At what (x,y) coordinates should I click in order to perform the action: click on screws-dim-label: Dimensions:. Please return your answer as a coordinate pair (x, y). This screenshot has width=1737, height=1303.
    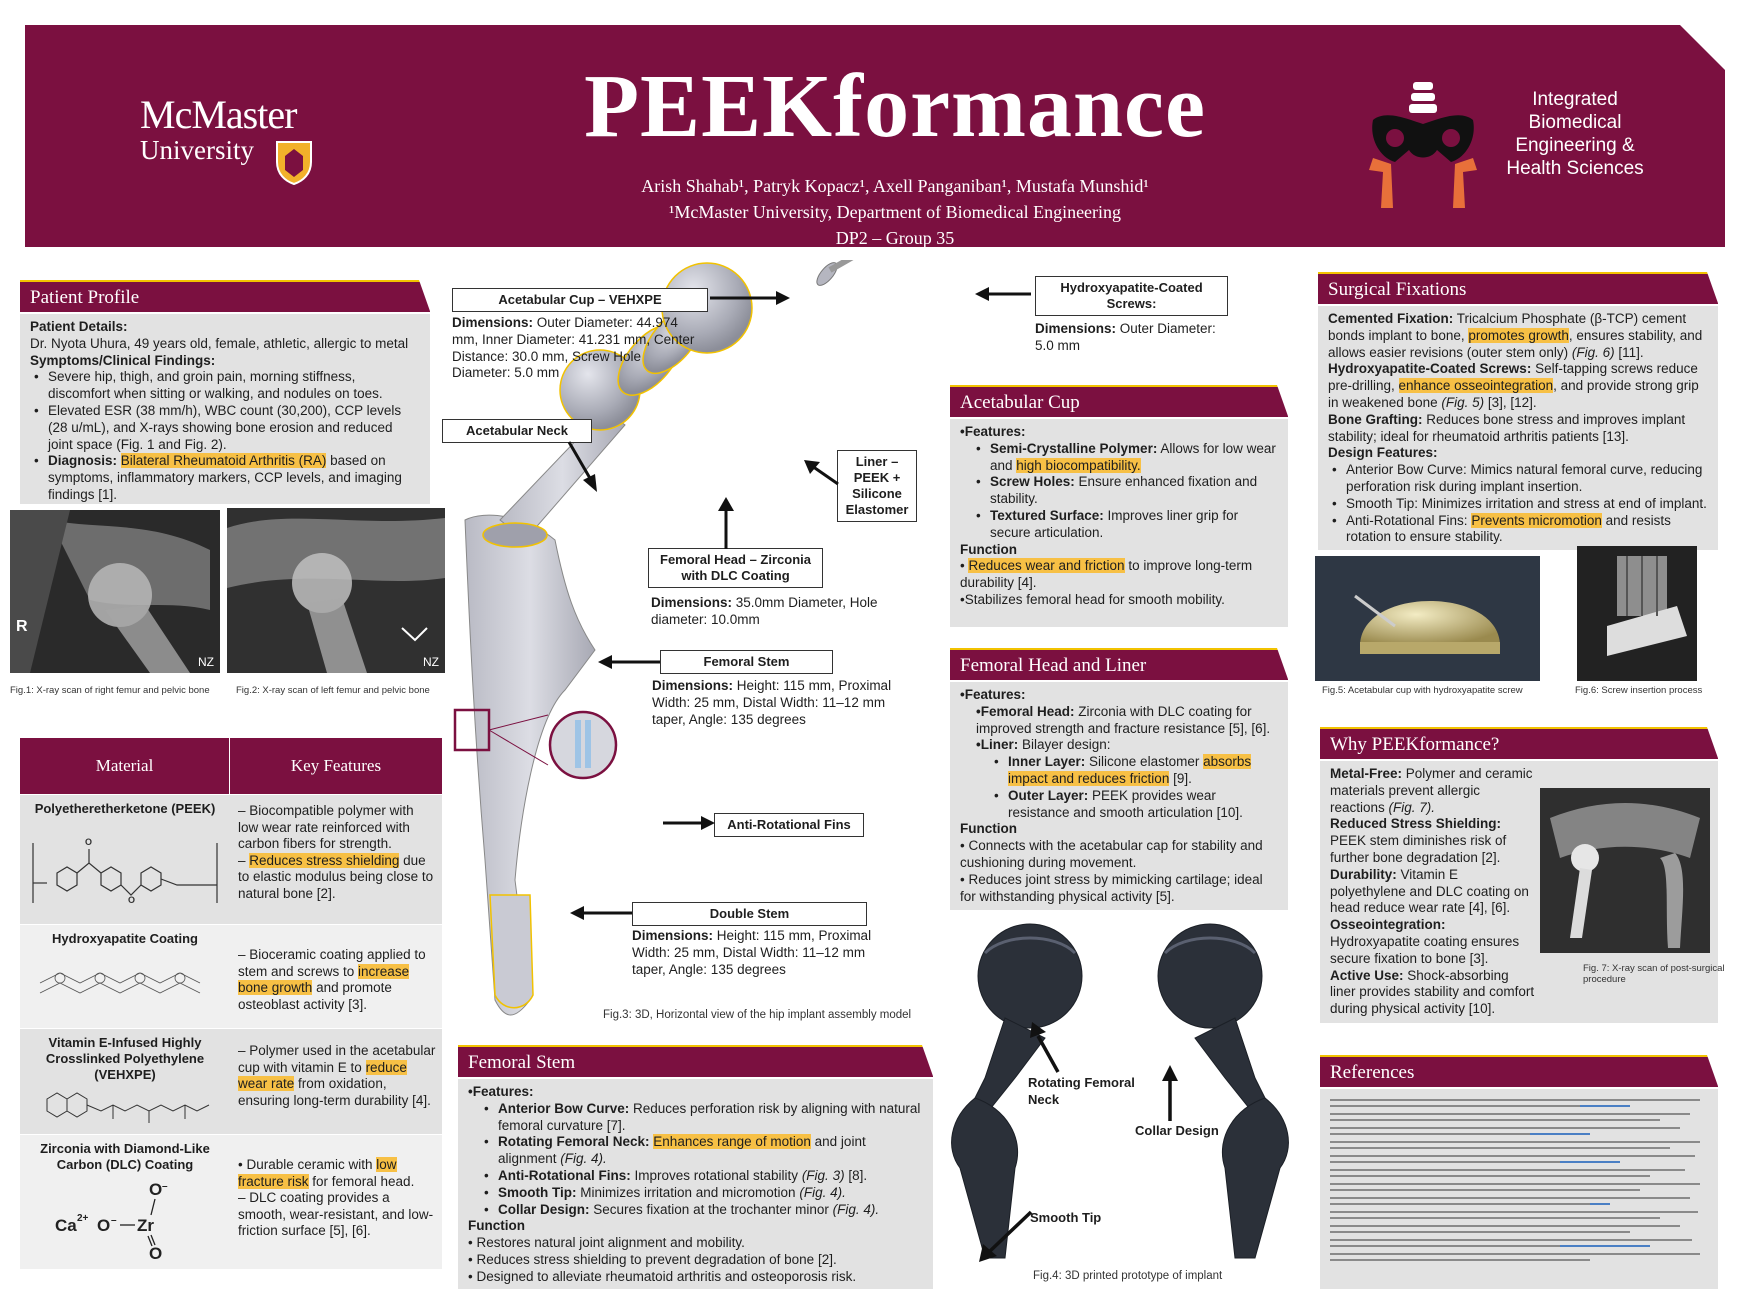
    Looking at the image, I should click on (1076, 328).